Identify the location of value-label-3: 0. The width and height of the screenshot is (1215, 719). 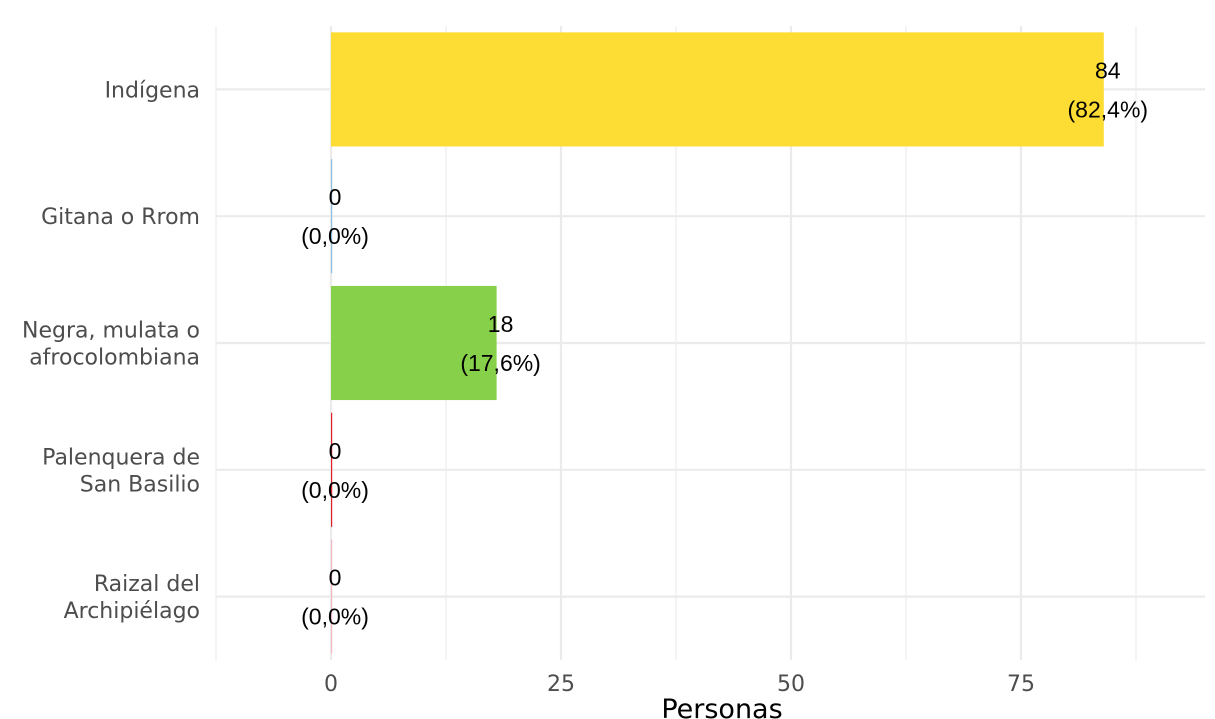
(335, 451).